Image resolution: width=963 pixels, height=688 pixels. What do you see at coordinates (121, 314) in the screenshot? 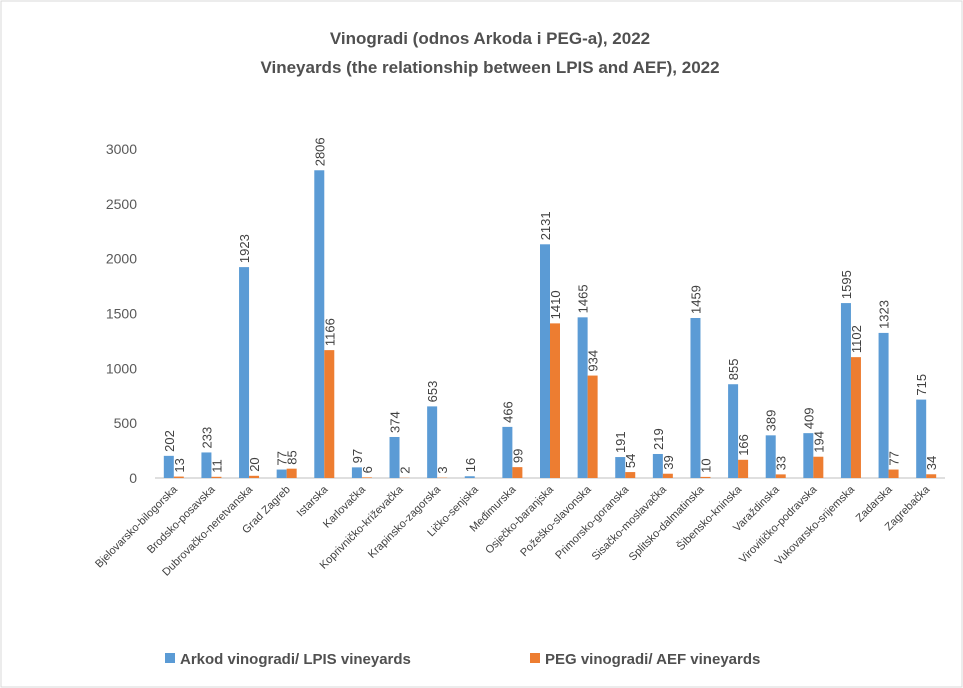
I see `y-tick-label: 1500` at bounding box center [121, 314].